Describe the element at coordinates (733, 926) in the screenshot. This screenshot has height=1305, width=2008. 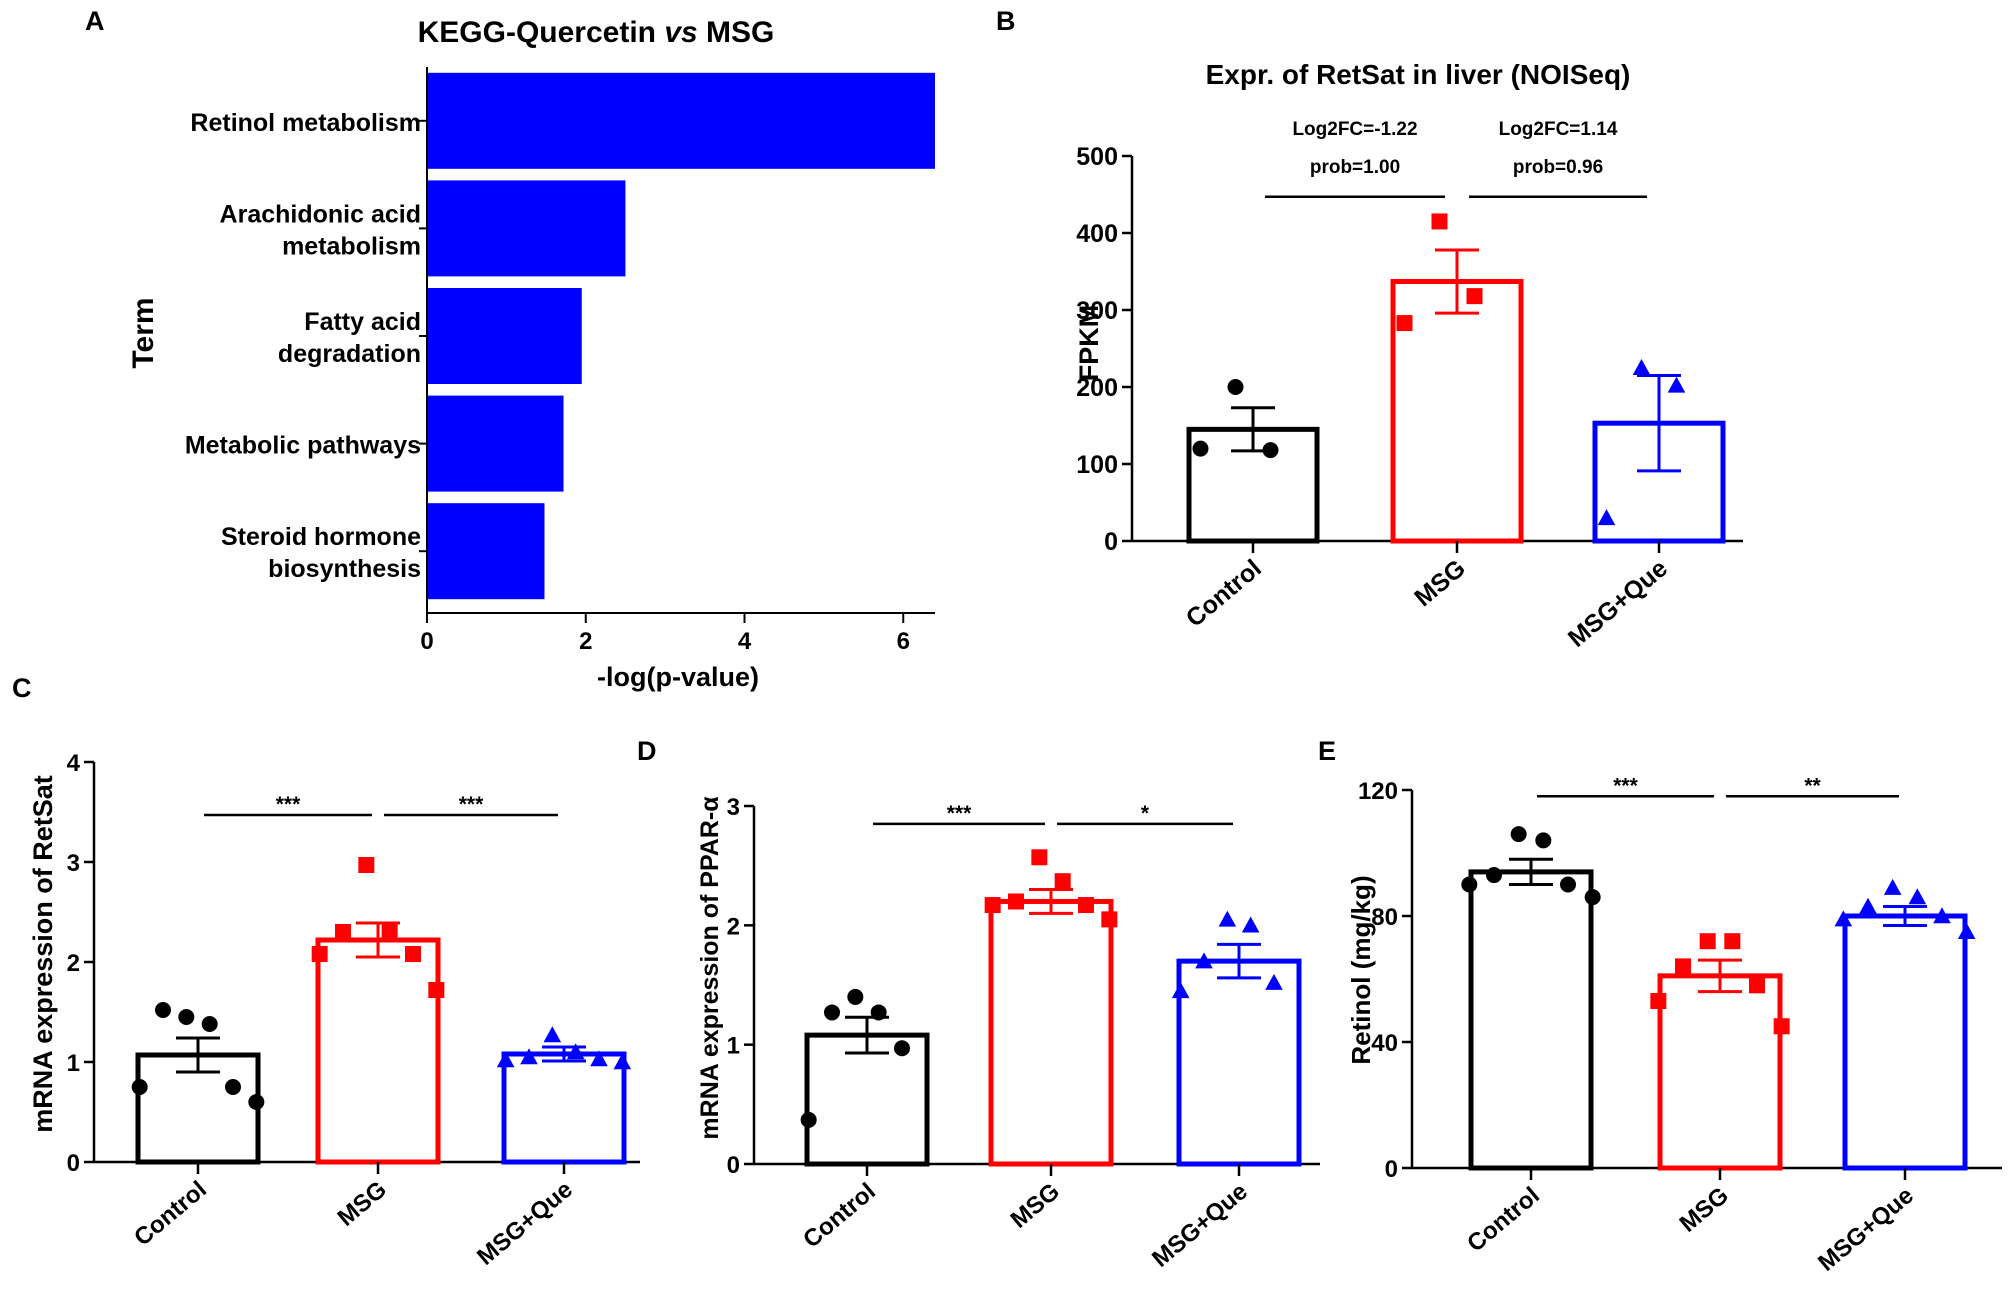
I see `y-tick-label-2: 2` at that location.